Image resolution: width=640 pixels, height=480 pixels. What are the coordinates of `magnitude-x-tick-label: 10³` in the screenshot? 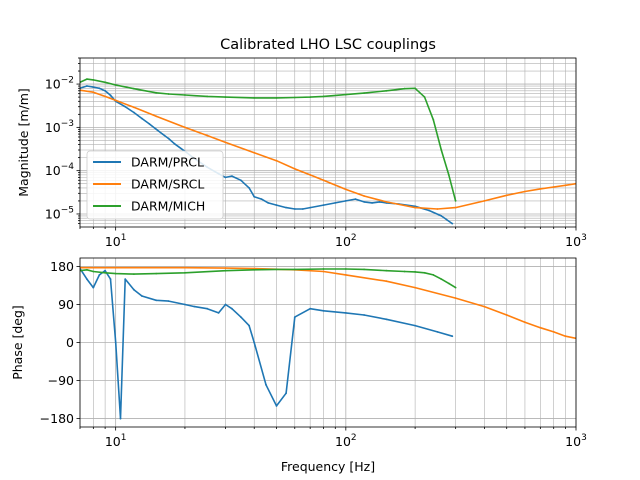 It's located at (576, 241).